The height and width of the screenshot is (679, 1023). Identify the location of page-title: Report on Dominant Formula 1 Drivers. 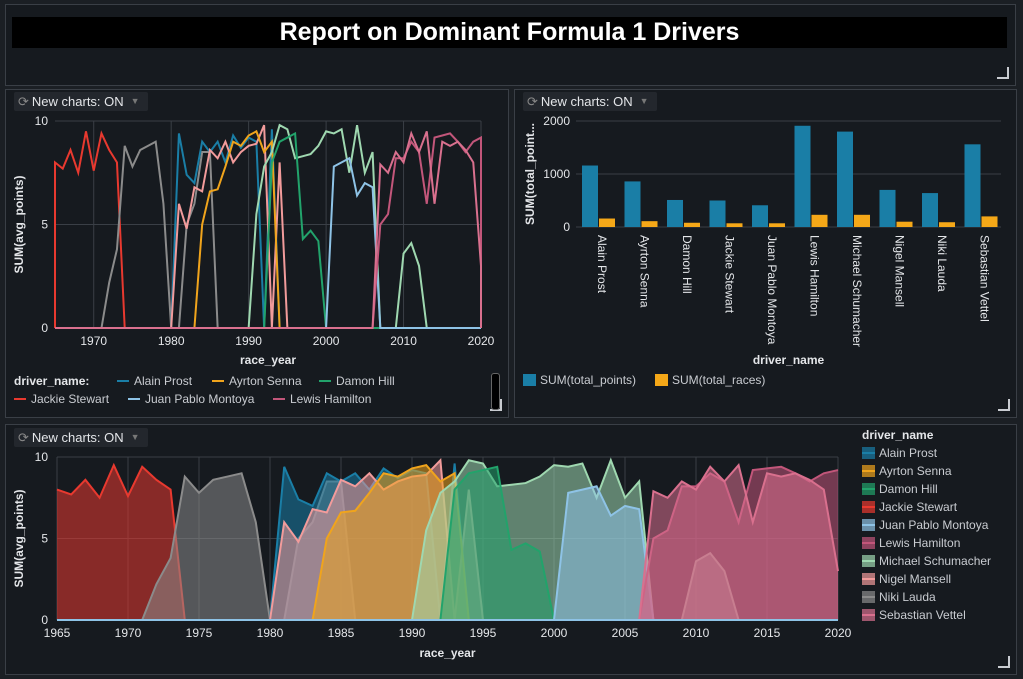
(509, 32).